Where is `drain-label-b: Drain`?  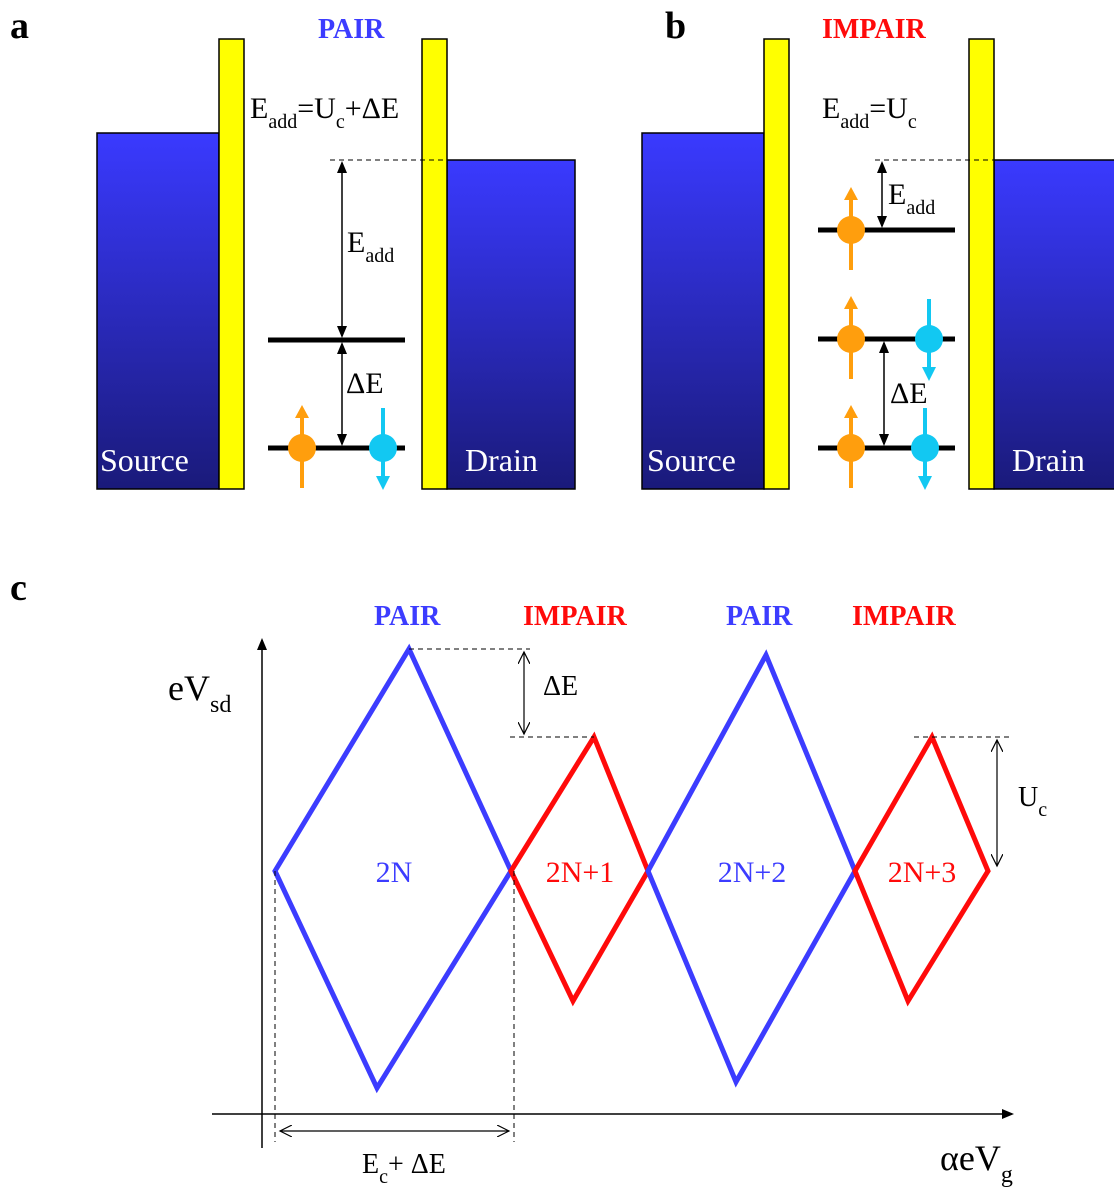 drain-label-b: Drain is located at coordinates (1048, 460).